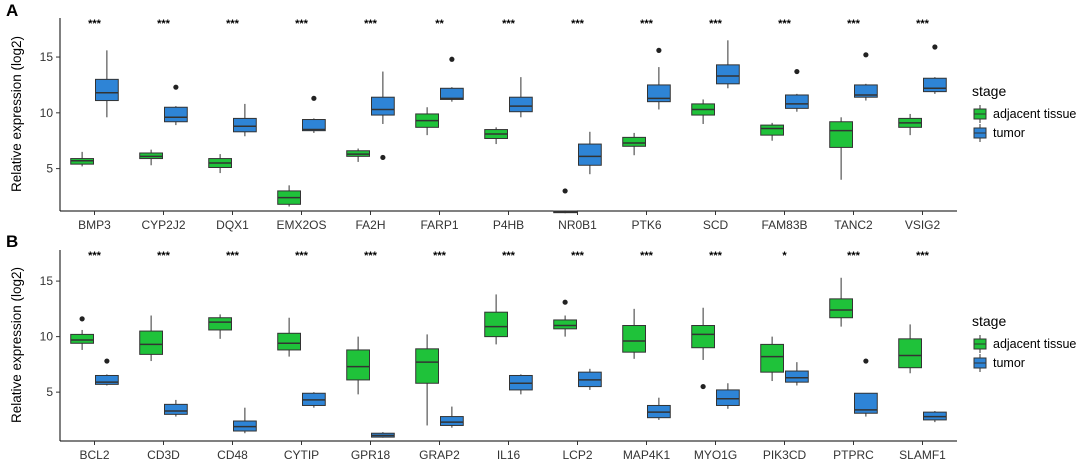 The image size is (1084, 463). What do you see at coordinates (370, 225) in the screenshot?
I see `x-tick-label: FA2H` at bounding box center [370, 225].